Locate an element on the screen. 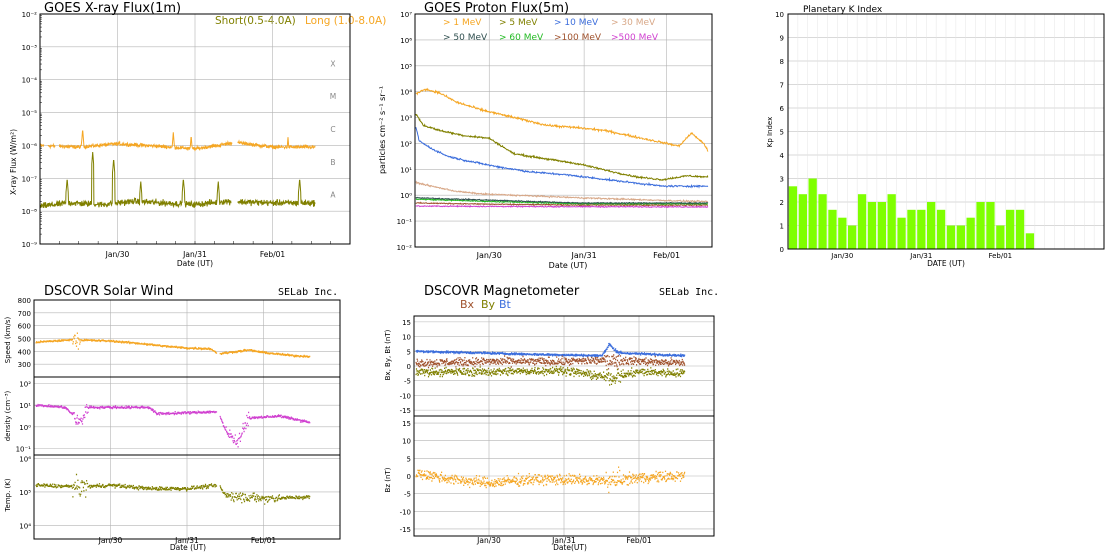  y-tick-label: 700 is located at coordinates (24, 314).